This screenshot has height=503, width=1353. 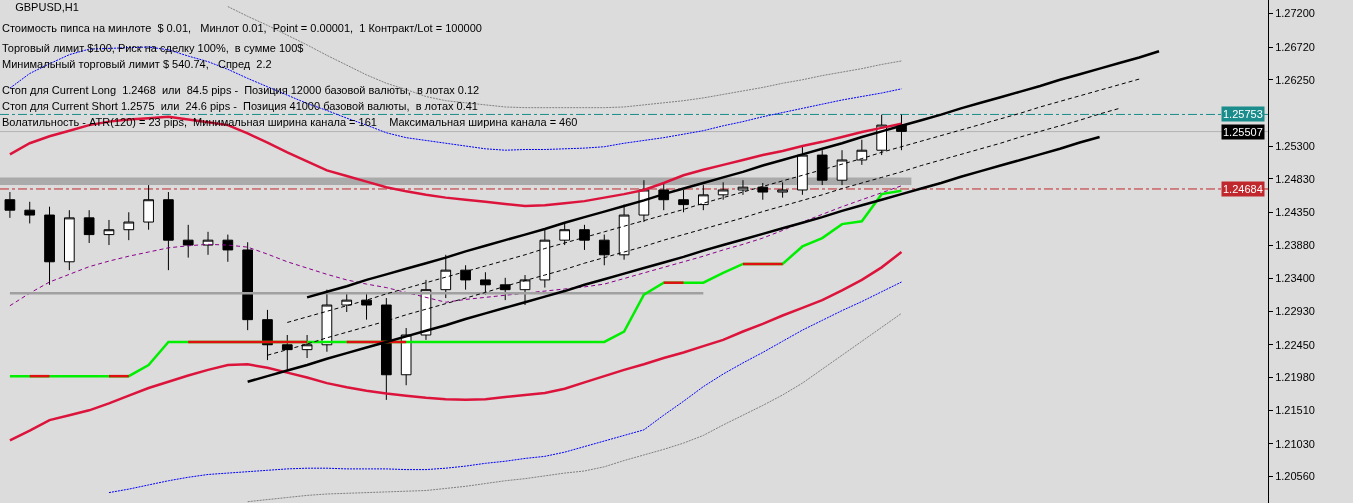 I want to click on y-tick-label: 1.26250, so click(x=1295, y=79).